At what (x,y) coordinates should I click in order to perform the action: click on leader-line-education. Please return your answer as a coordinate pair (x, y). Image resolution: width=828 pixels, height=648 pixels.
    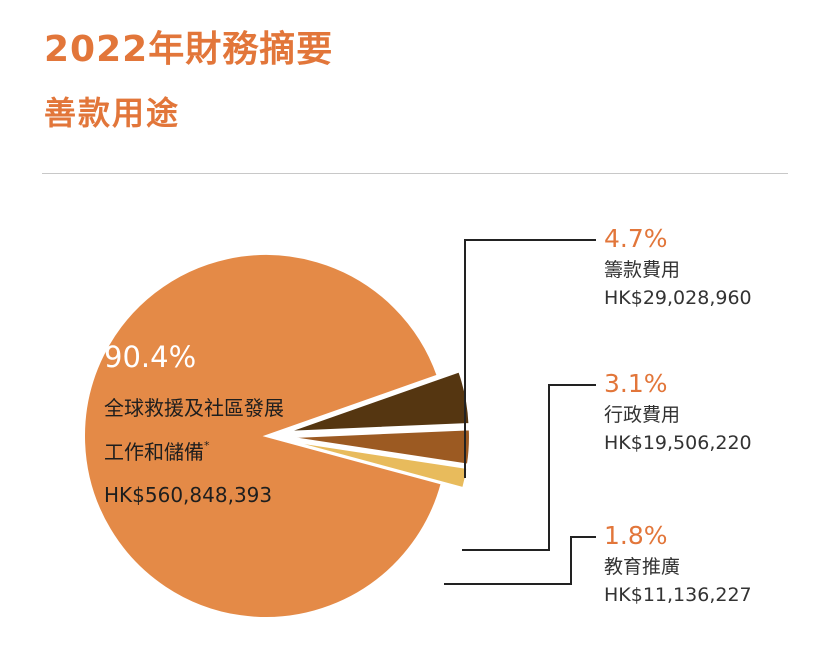
    Looking at the image, I should click on (520, 560).